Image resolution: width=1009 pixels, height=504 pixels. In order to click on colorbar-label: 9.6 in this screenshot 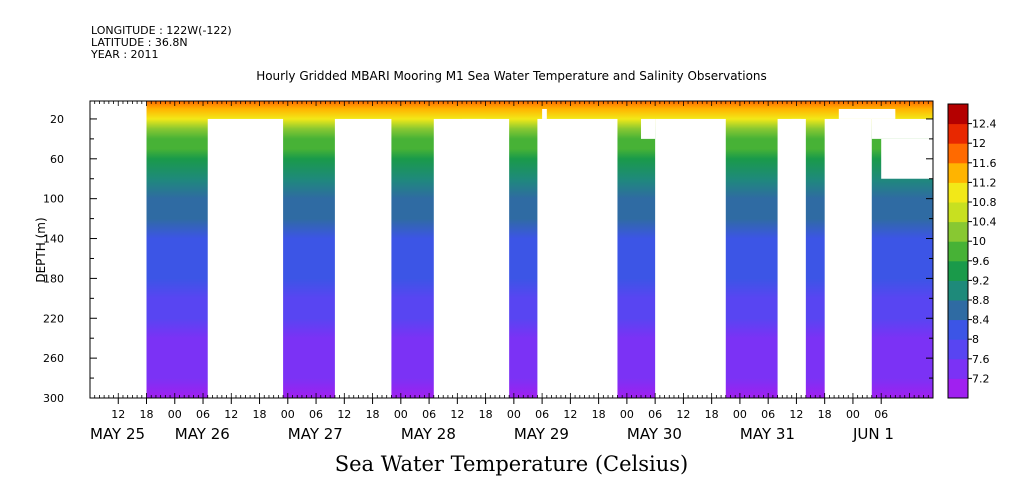, I will do `click(981, 261)`.